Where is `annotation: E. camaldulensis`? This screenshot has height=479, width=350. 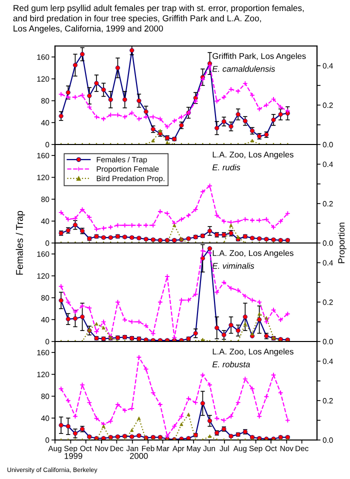 annotation: E. camaldulensis is located at coordinates (244, 69).